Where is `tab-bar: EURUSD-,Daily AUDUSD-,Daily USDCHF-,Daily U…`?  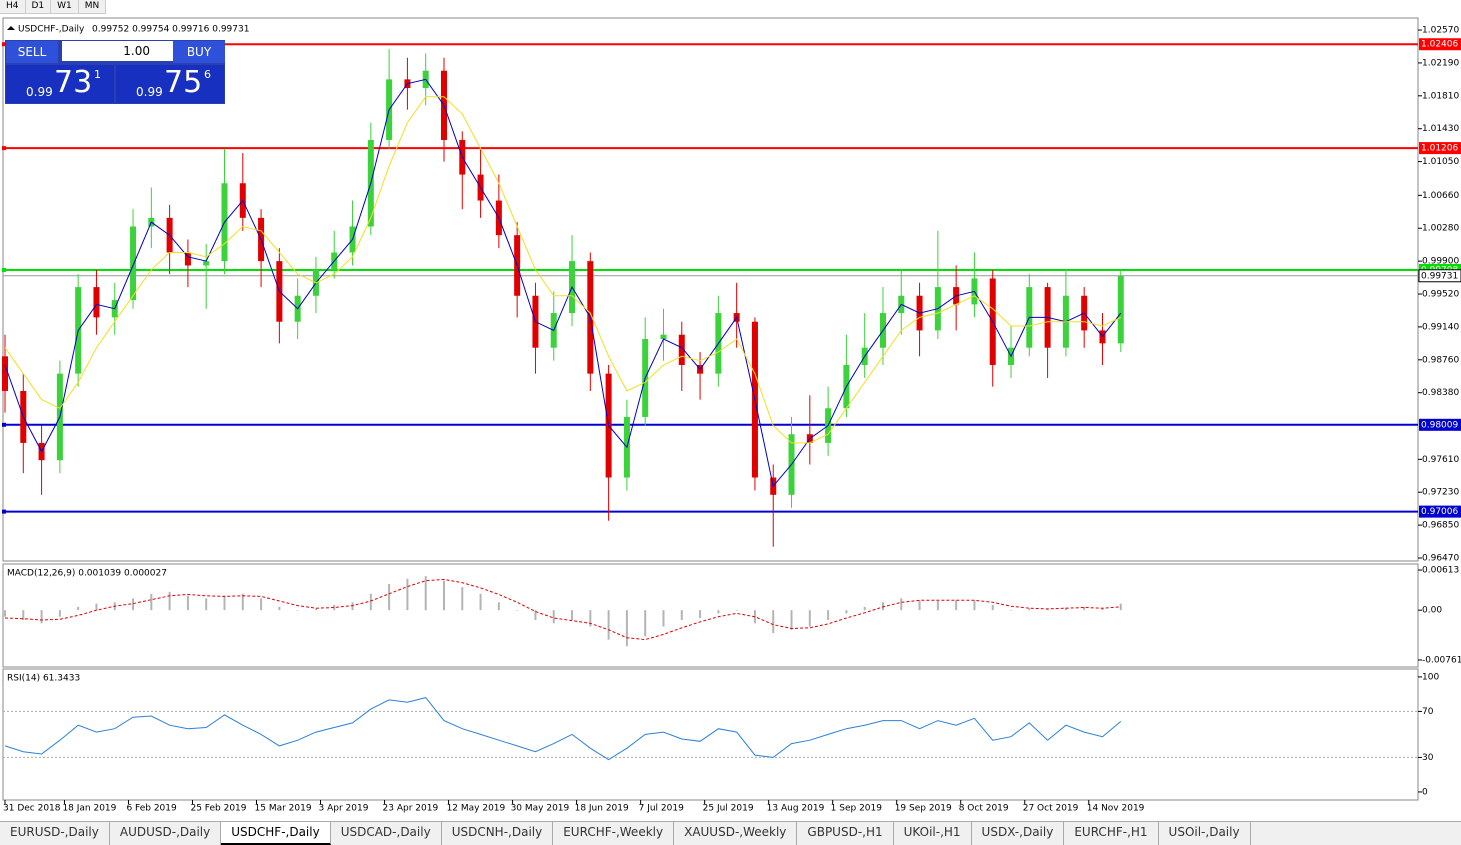 tab-bar: EURUSD-,Daily AUDUSD-,Daily USDCHF-,Daily U… is located at coordinates (730, 833).